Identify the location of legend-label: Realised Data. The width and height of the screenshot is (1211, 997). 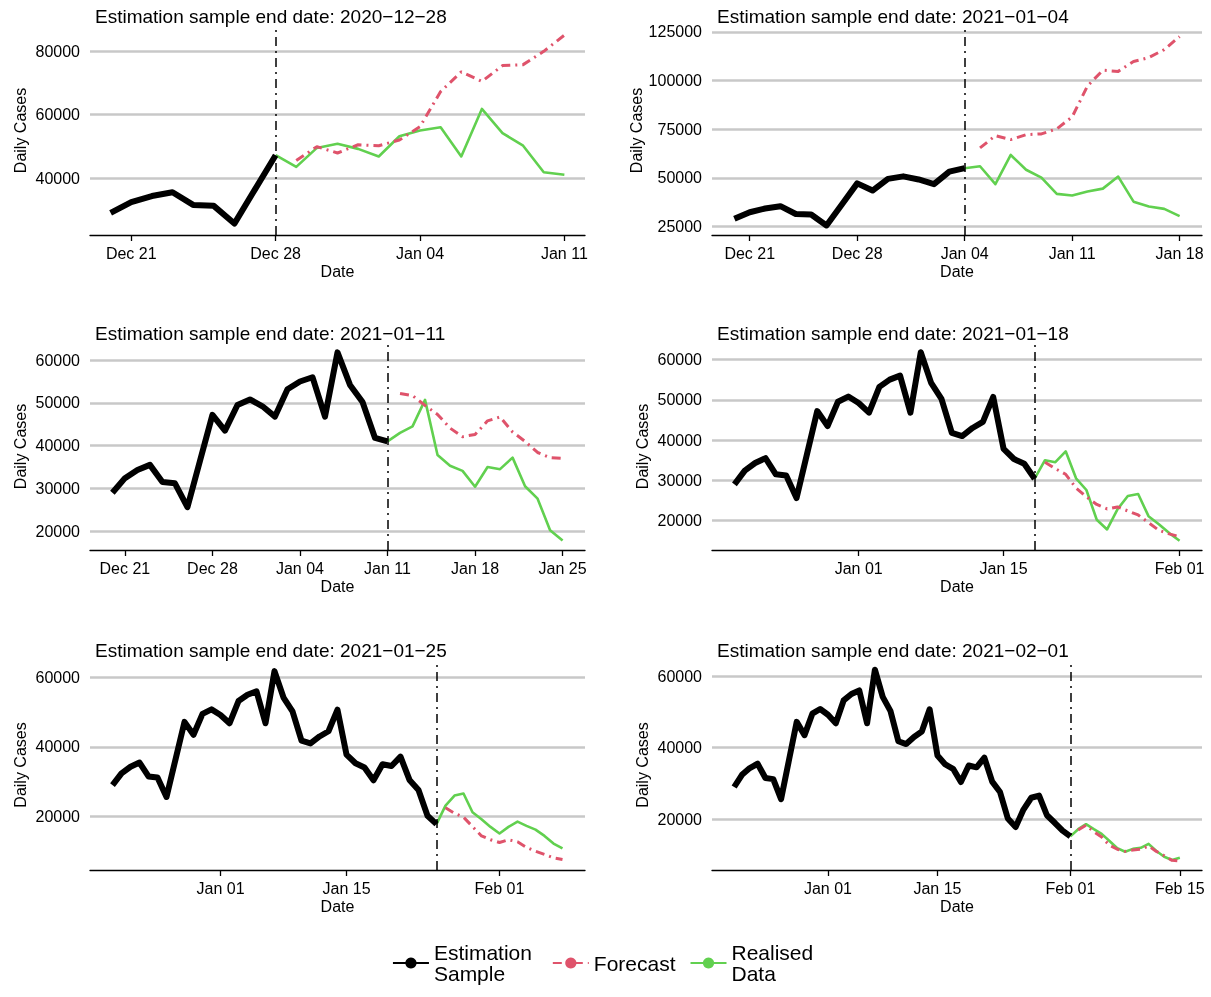
(775, 963).